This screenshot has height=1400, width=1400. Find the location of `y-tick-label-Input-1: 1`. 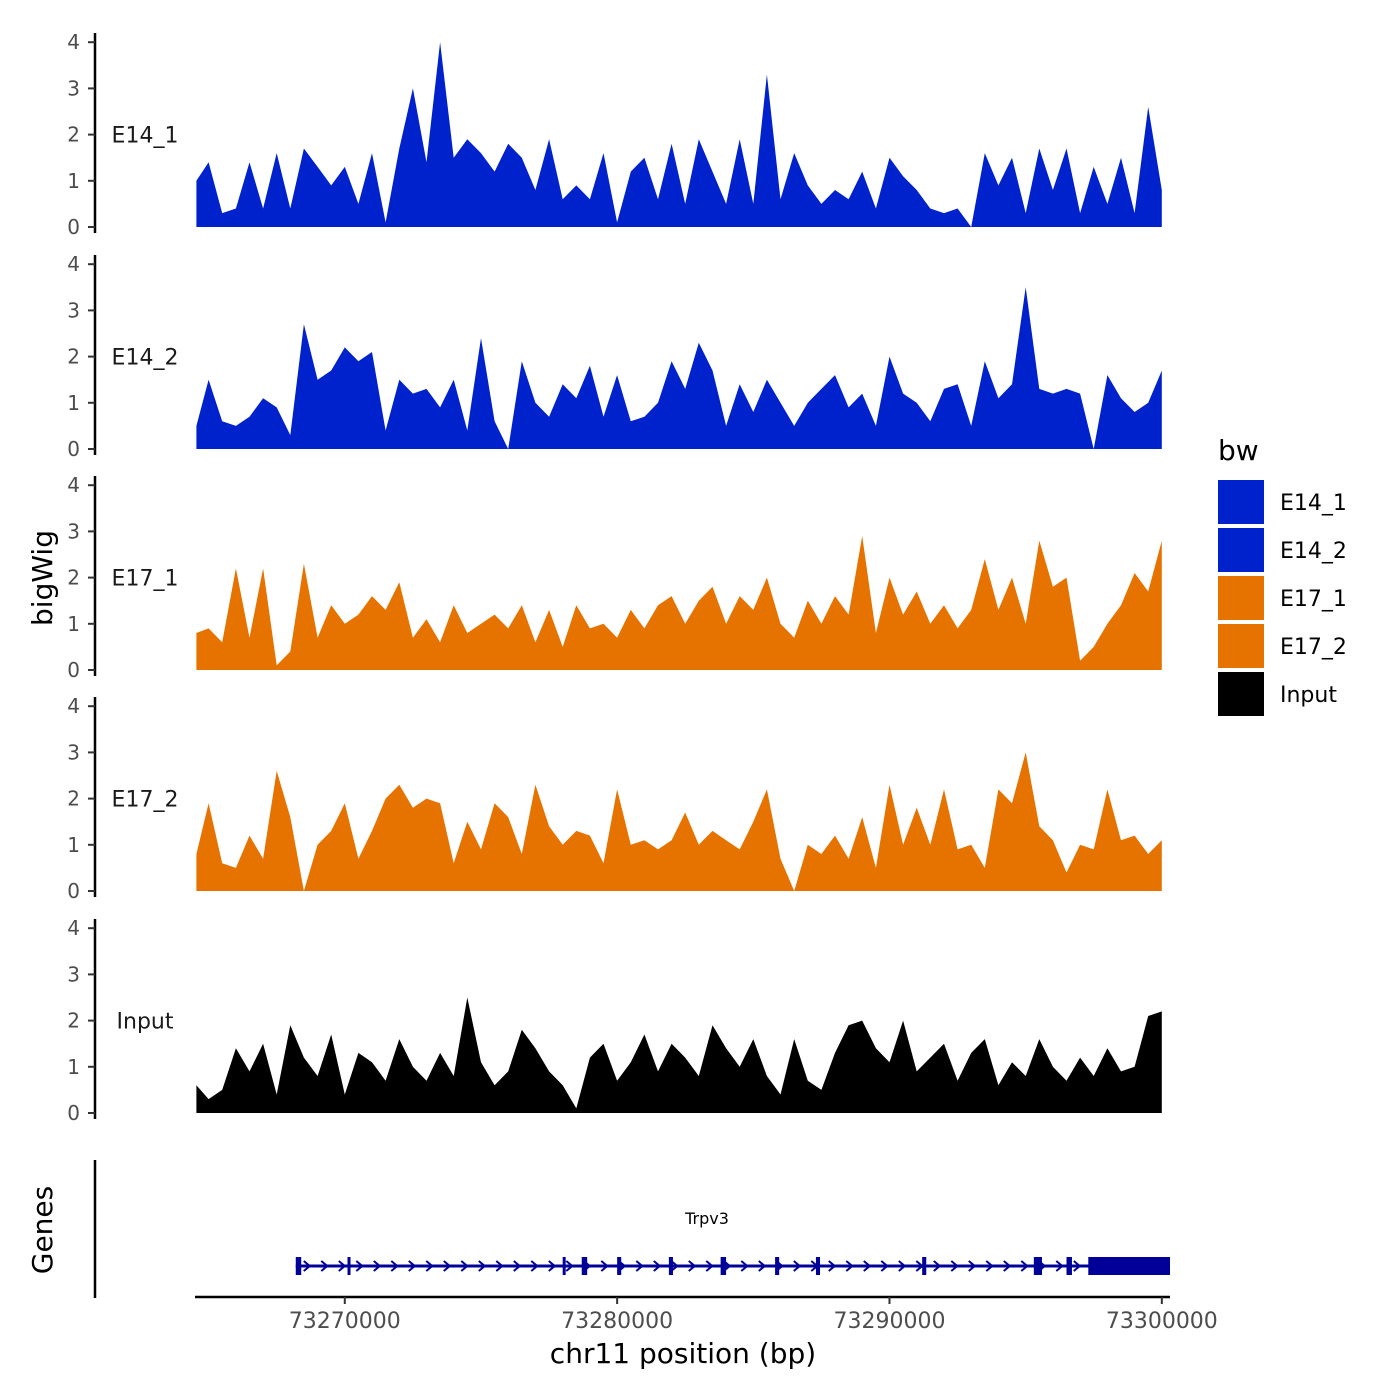

y-tick-label-Input-1: 1 is located at coordinates (73, 1067).